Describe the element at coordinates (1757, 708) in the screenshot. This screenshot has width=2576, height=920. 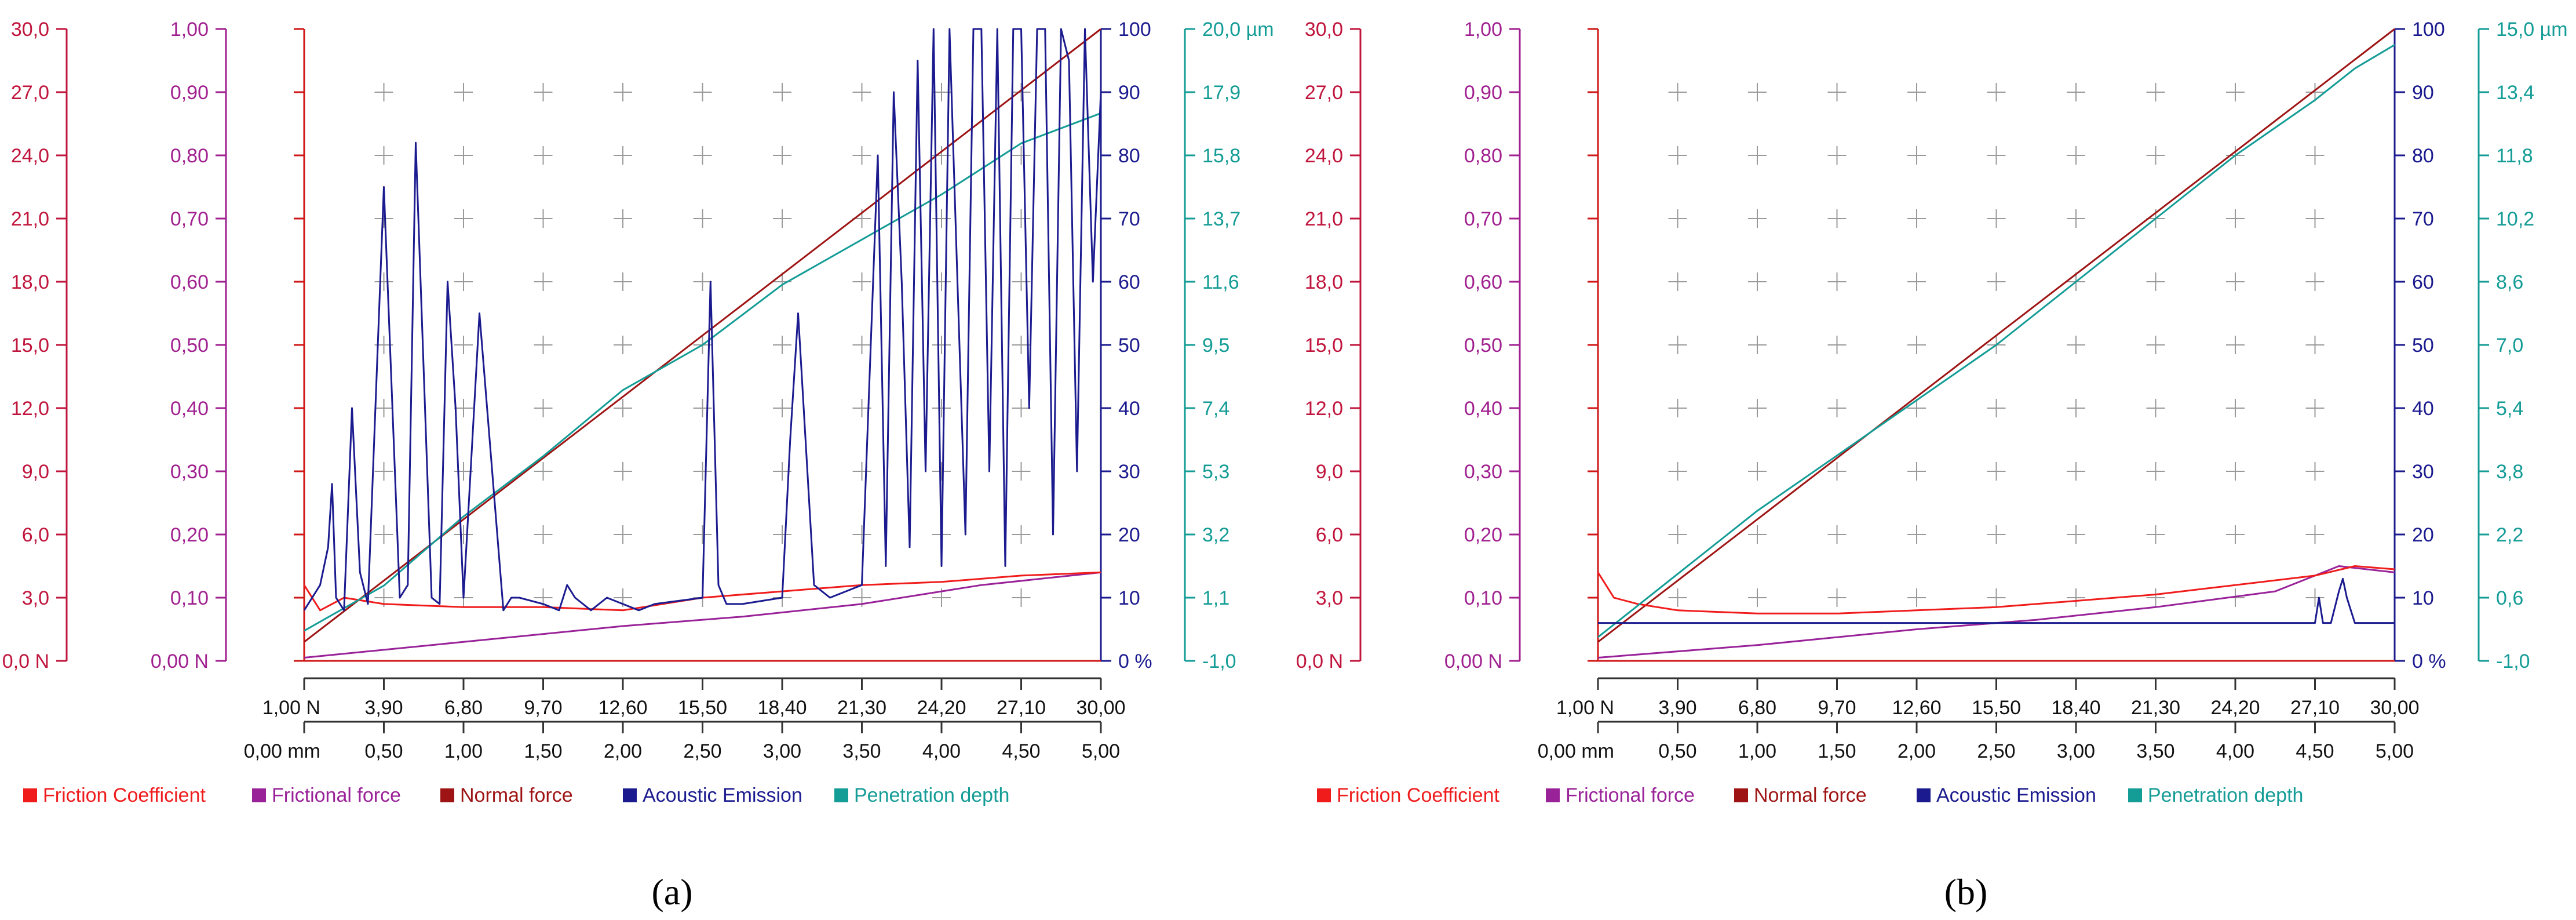
I see `tick-label: 6,80` at that location.